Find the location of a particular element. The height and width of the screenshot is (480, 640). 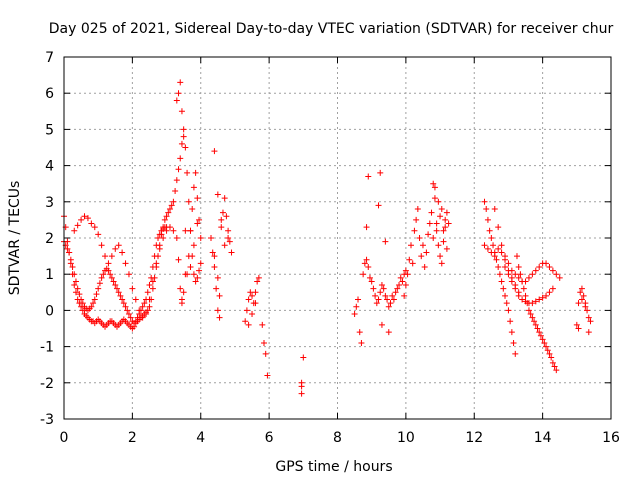

y-tick-label: 0 is located at coordinates (49, 311).